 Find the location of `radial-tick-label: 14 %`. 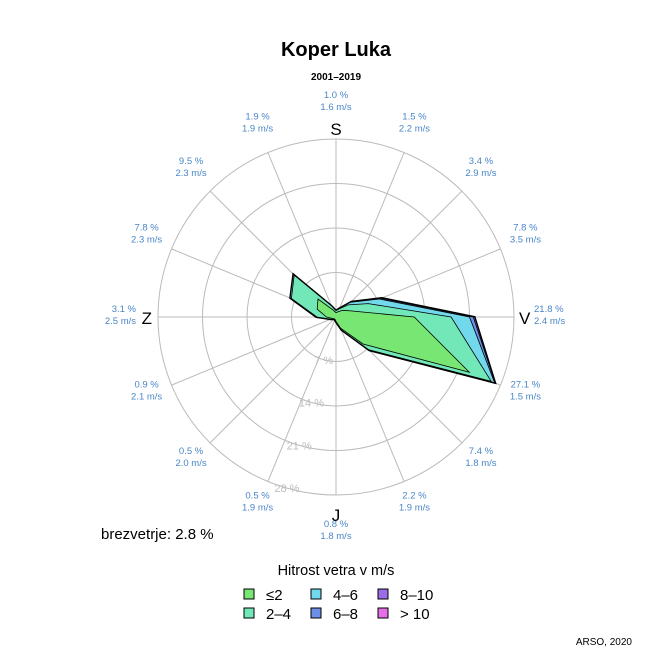

radial-tick-label: 14 % is located at coordinates (311, 404).